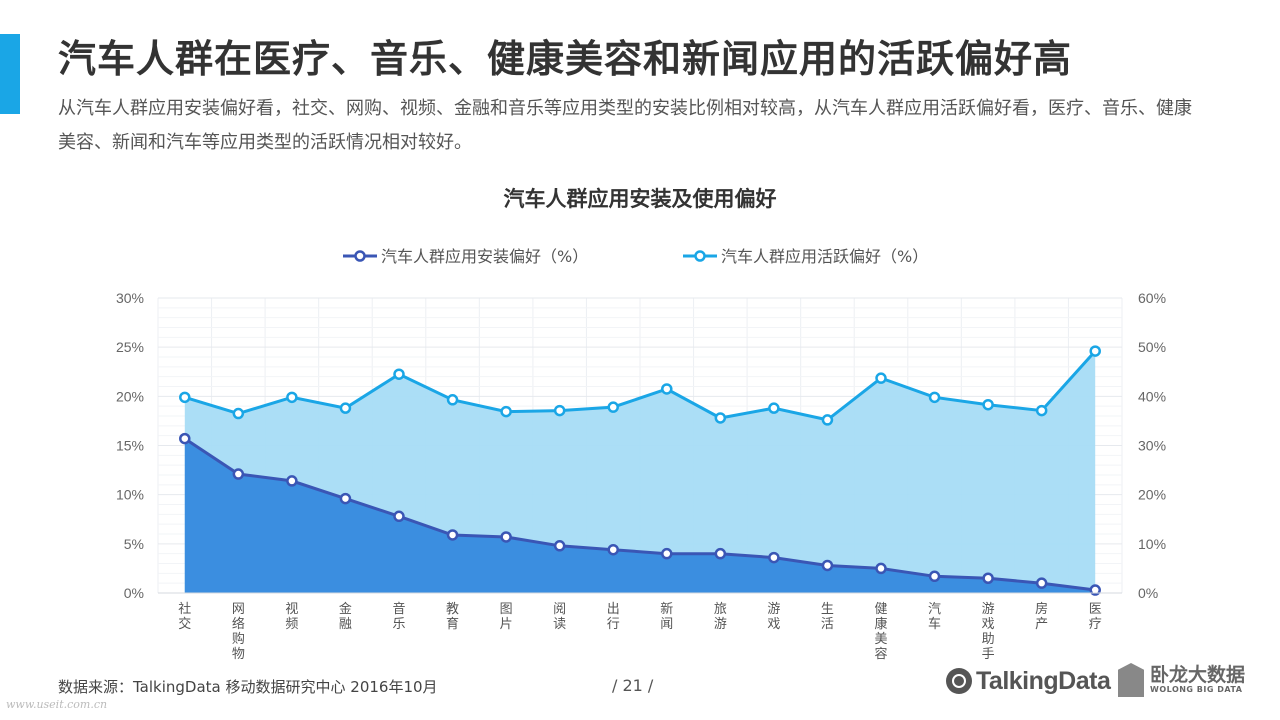  Describe the element at coordinates (1196, 689) in the screenshot. I see `wolong-logo-en: WOLONG BIG DATA` at that location.